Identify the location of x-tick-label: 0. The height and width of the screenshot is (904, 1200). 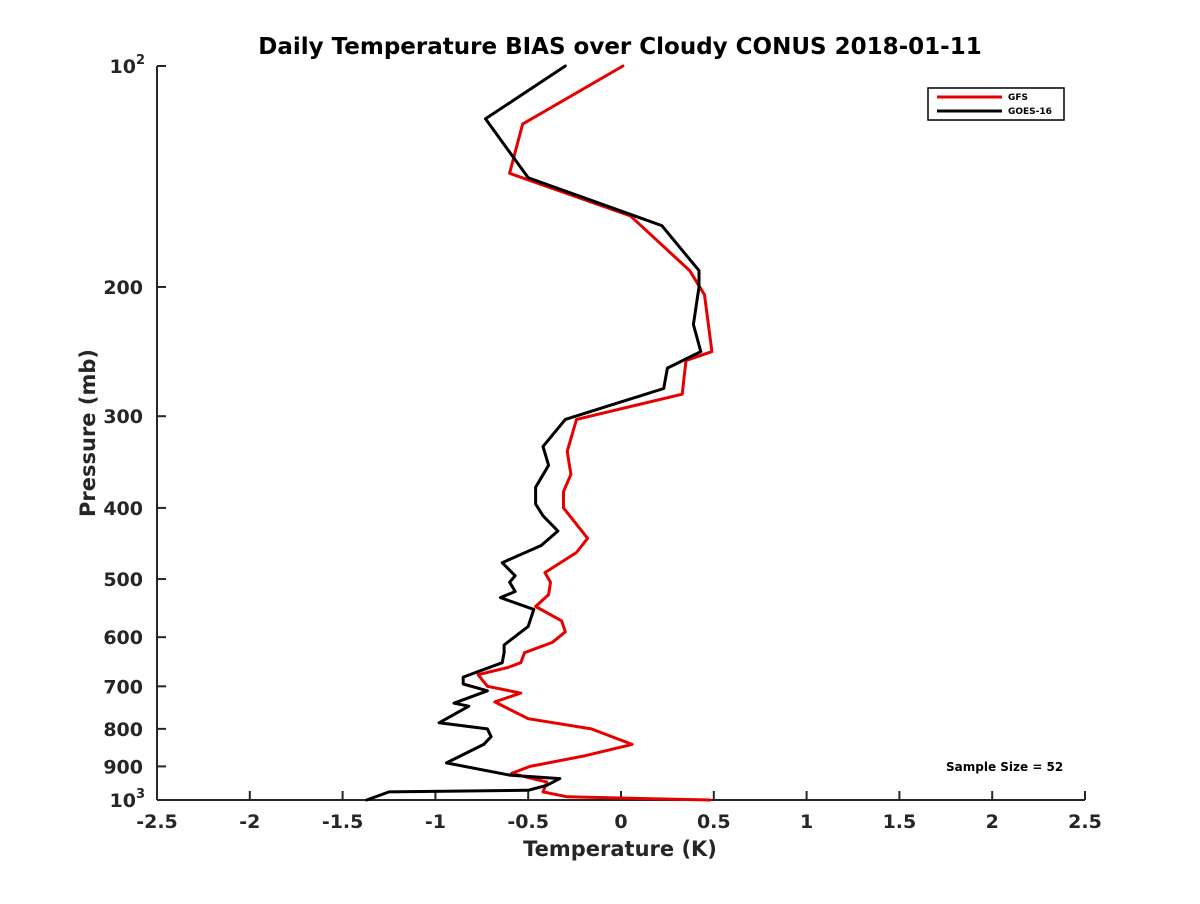
(620, 822).